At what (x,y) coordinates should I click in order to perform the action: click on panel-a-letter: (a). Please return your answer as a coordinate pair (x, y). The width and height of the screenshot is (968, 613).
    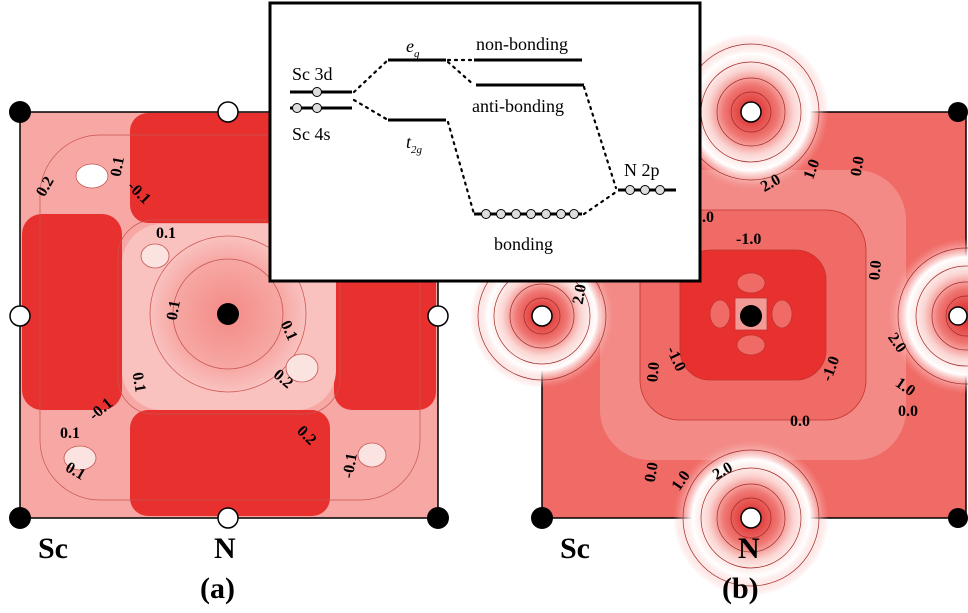
    Looking at the image, I should click on (217, 588).